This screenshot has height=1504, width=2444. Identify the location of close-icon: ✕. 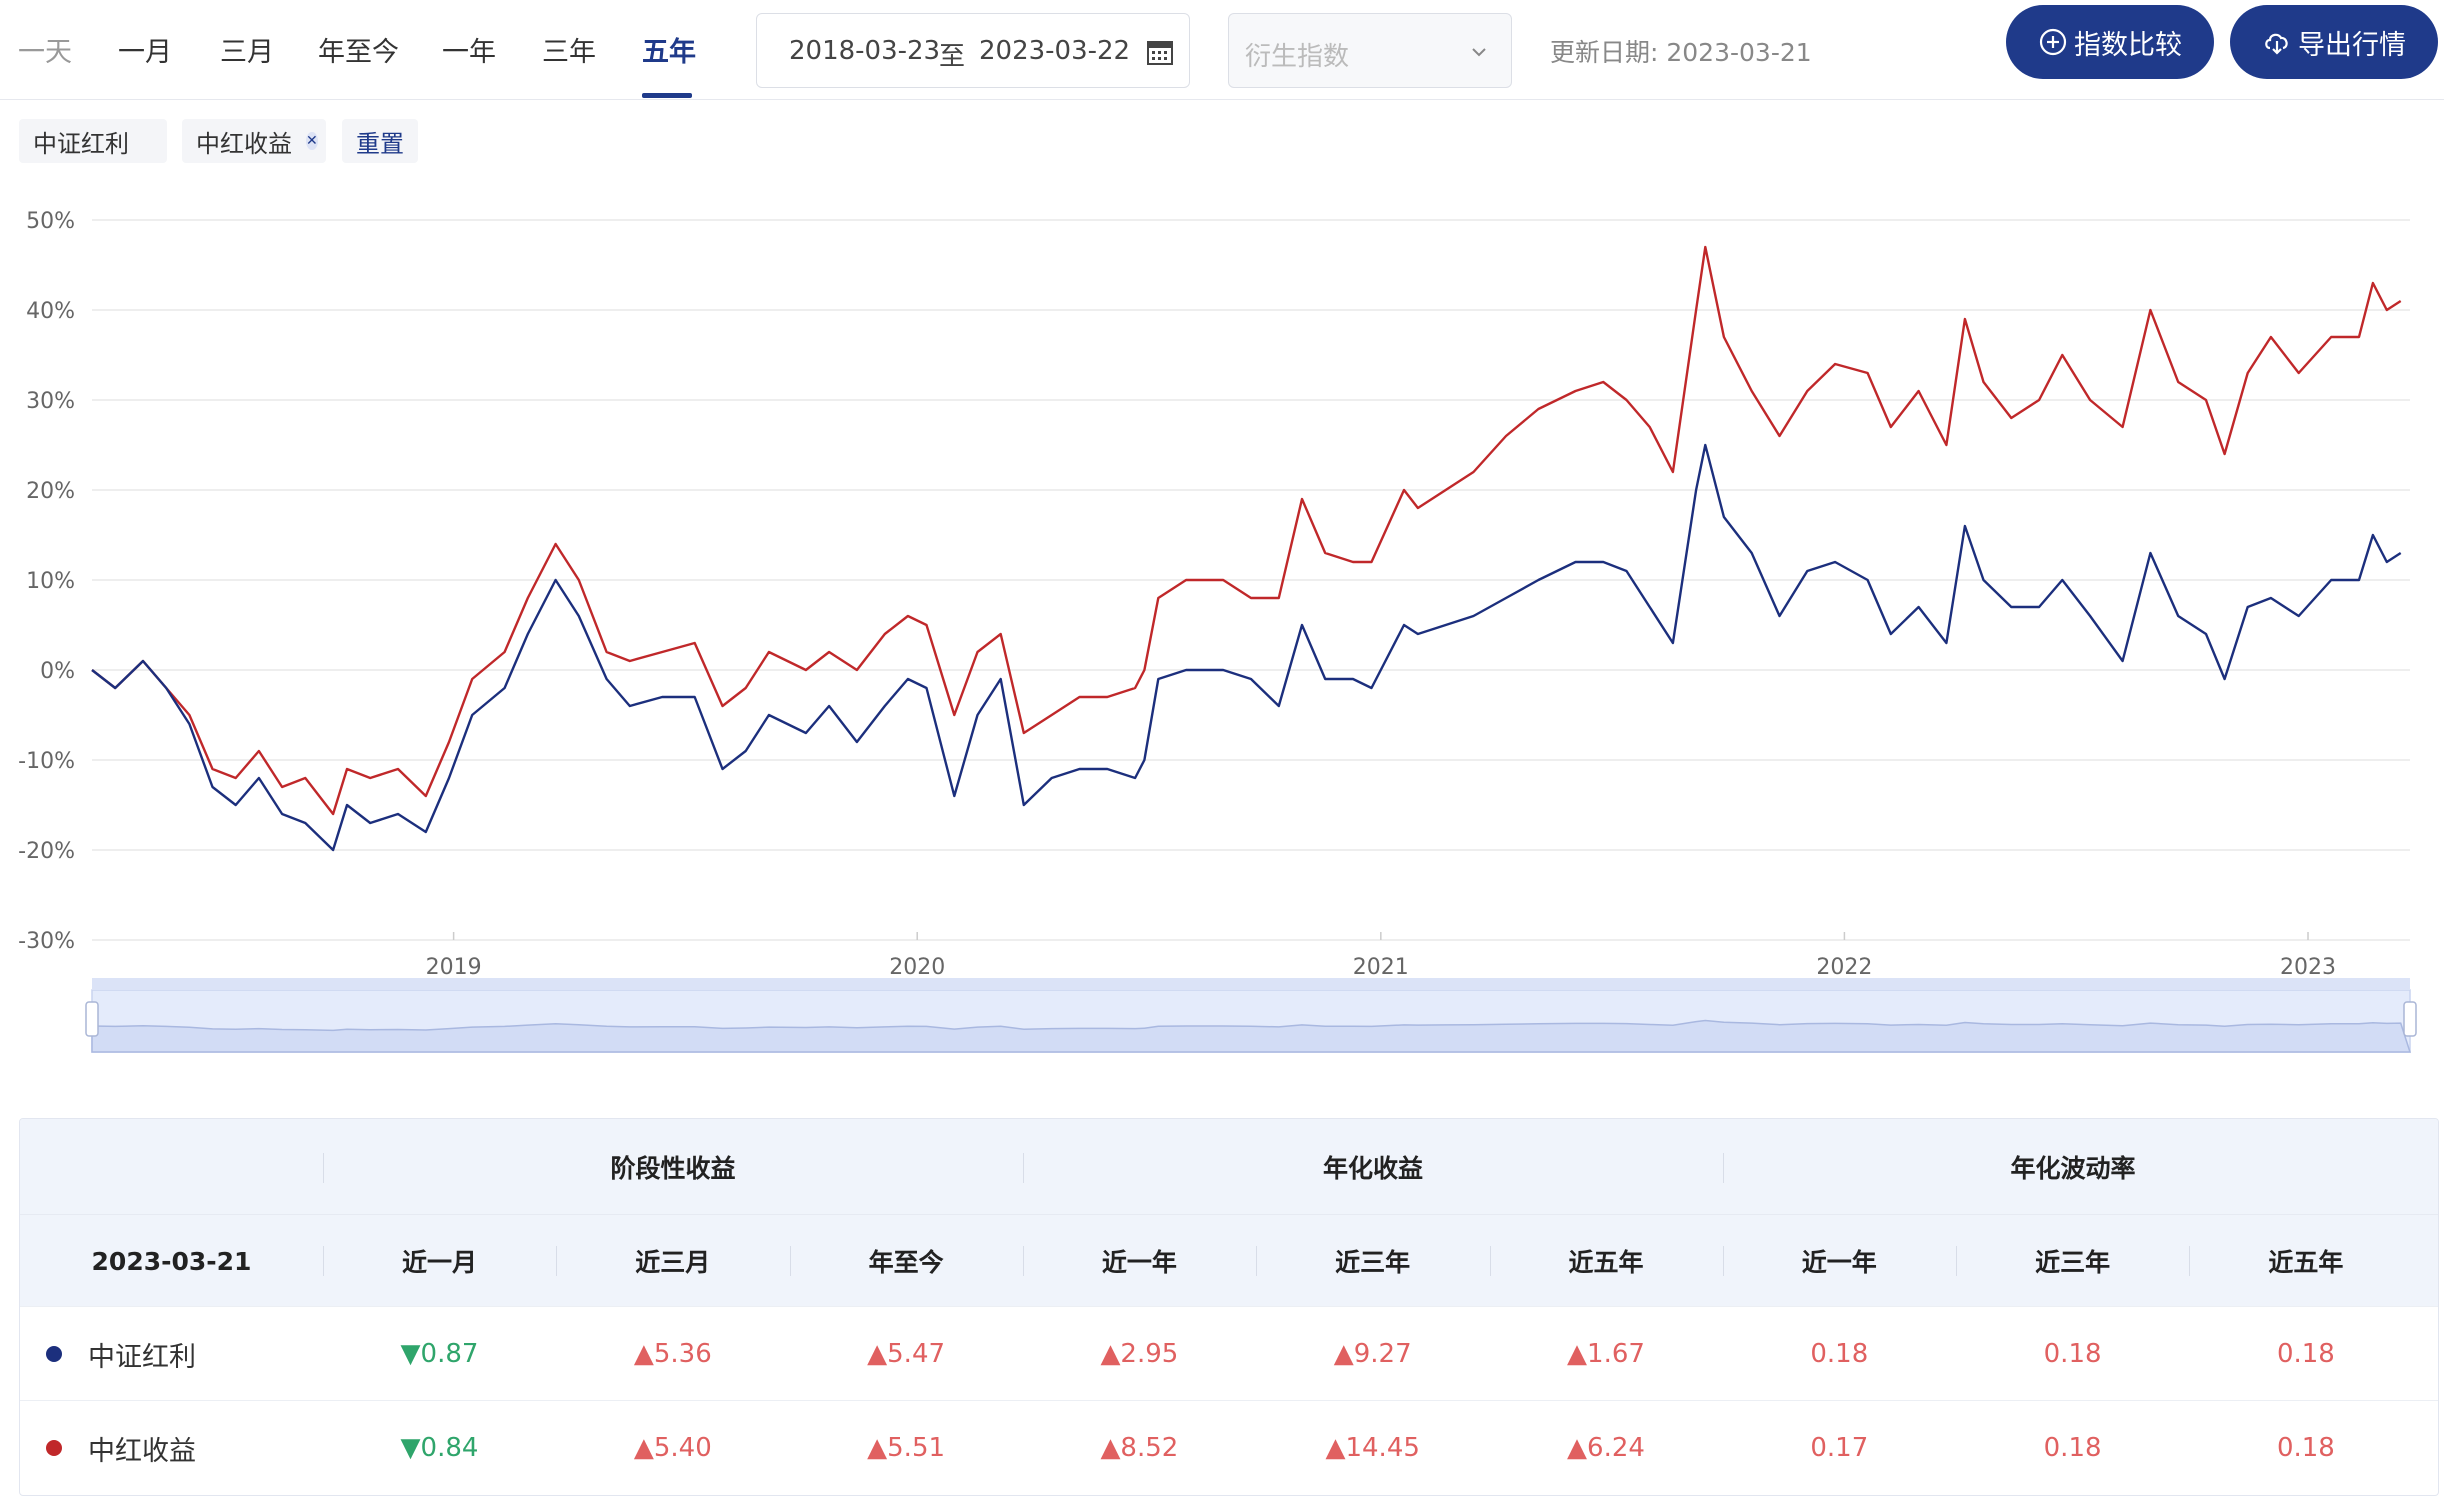
(312, 141).